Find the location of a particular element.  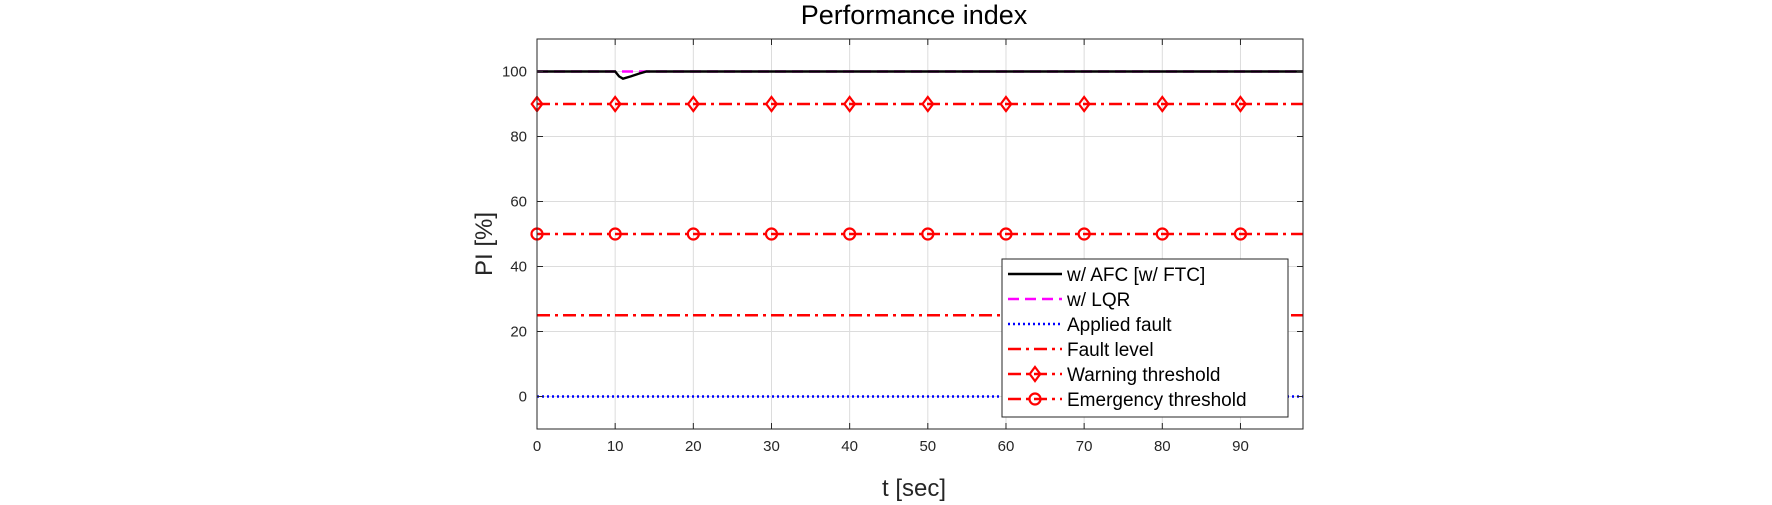

legend-item: w/ LQR is located at coordinates (1069, 300).